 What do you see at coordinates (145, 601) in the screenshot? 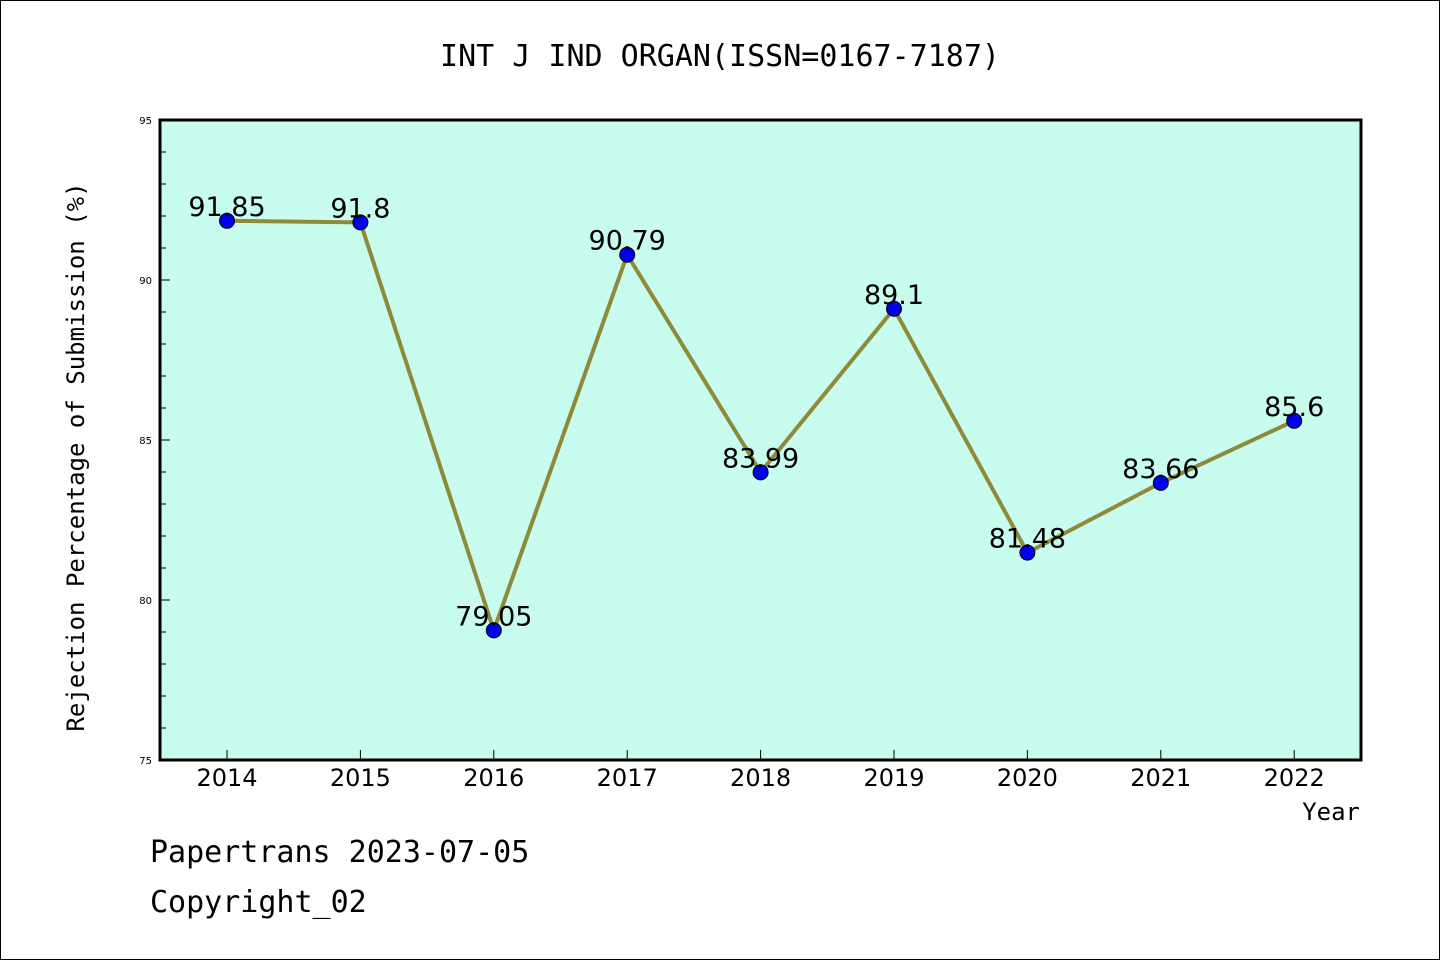
I see `y-tick-label: 80` at bounding box center [145, 601].